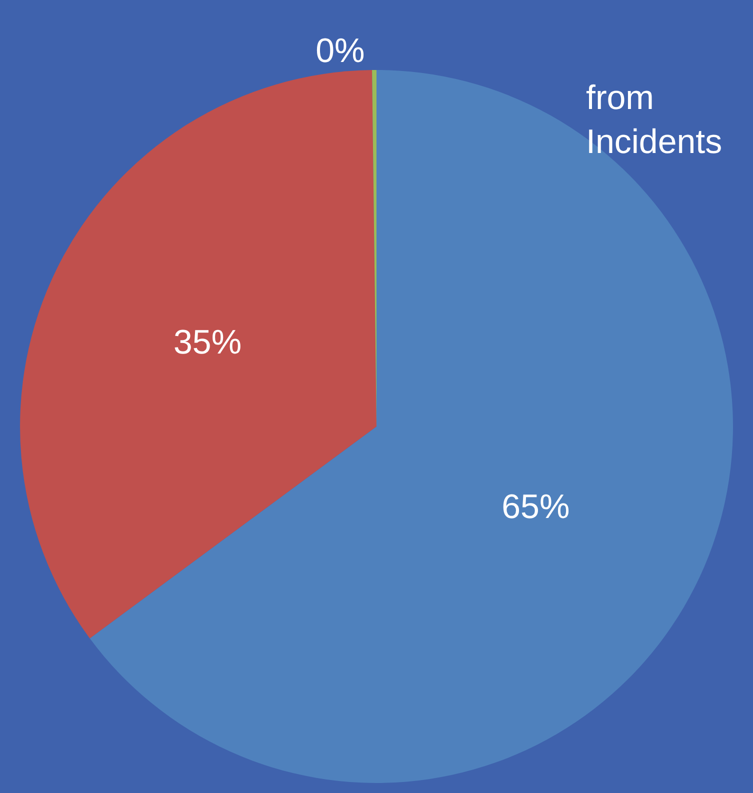 This screenshot has height=793, width=753. What do you see at coordinates (340, 51) in the screenshot?
I see `data-label: 0%` at bounding box center [340, 51].